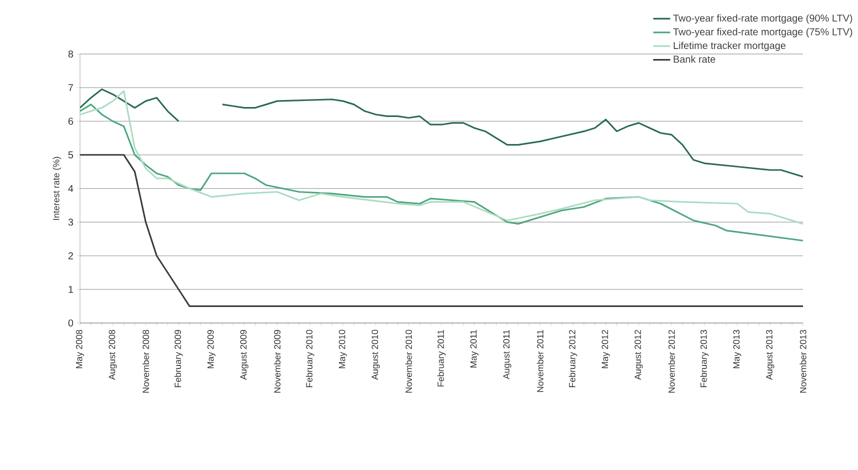 The width and height of the screenshot is (858, 470). What do you see at coordinates (71, 289) in the screenshot?
I see `y-tick-label: 1` at bounding box center [71, 289].